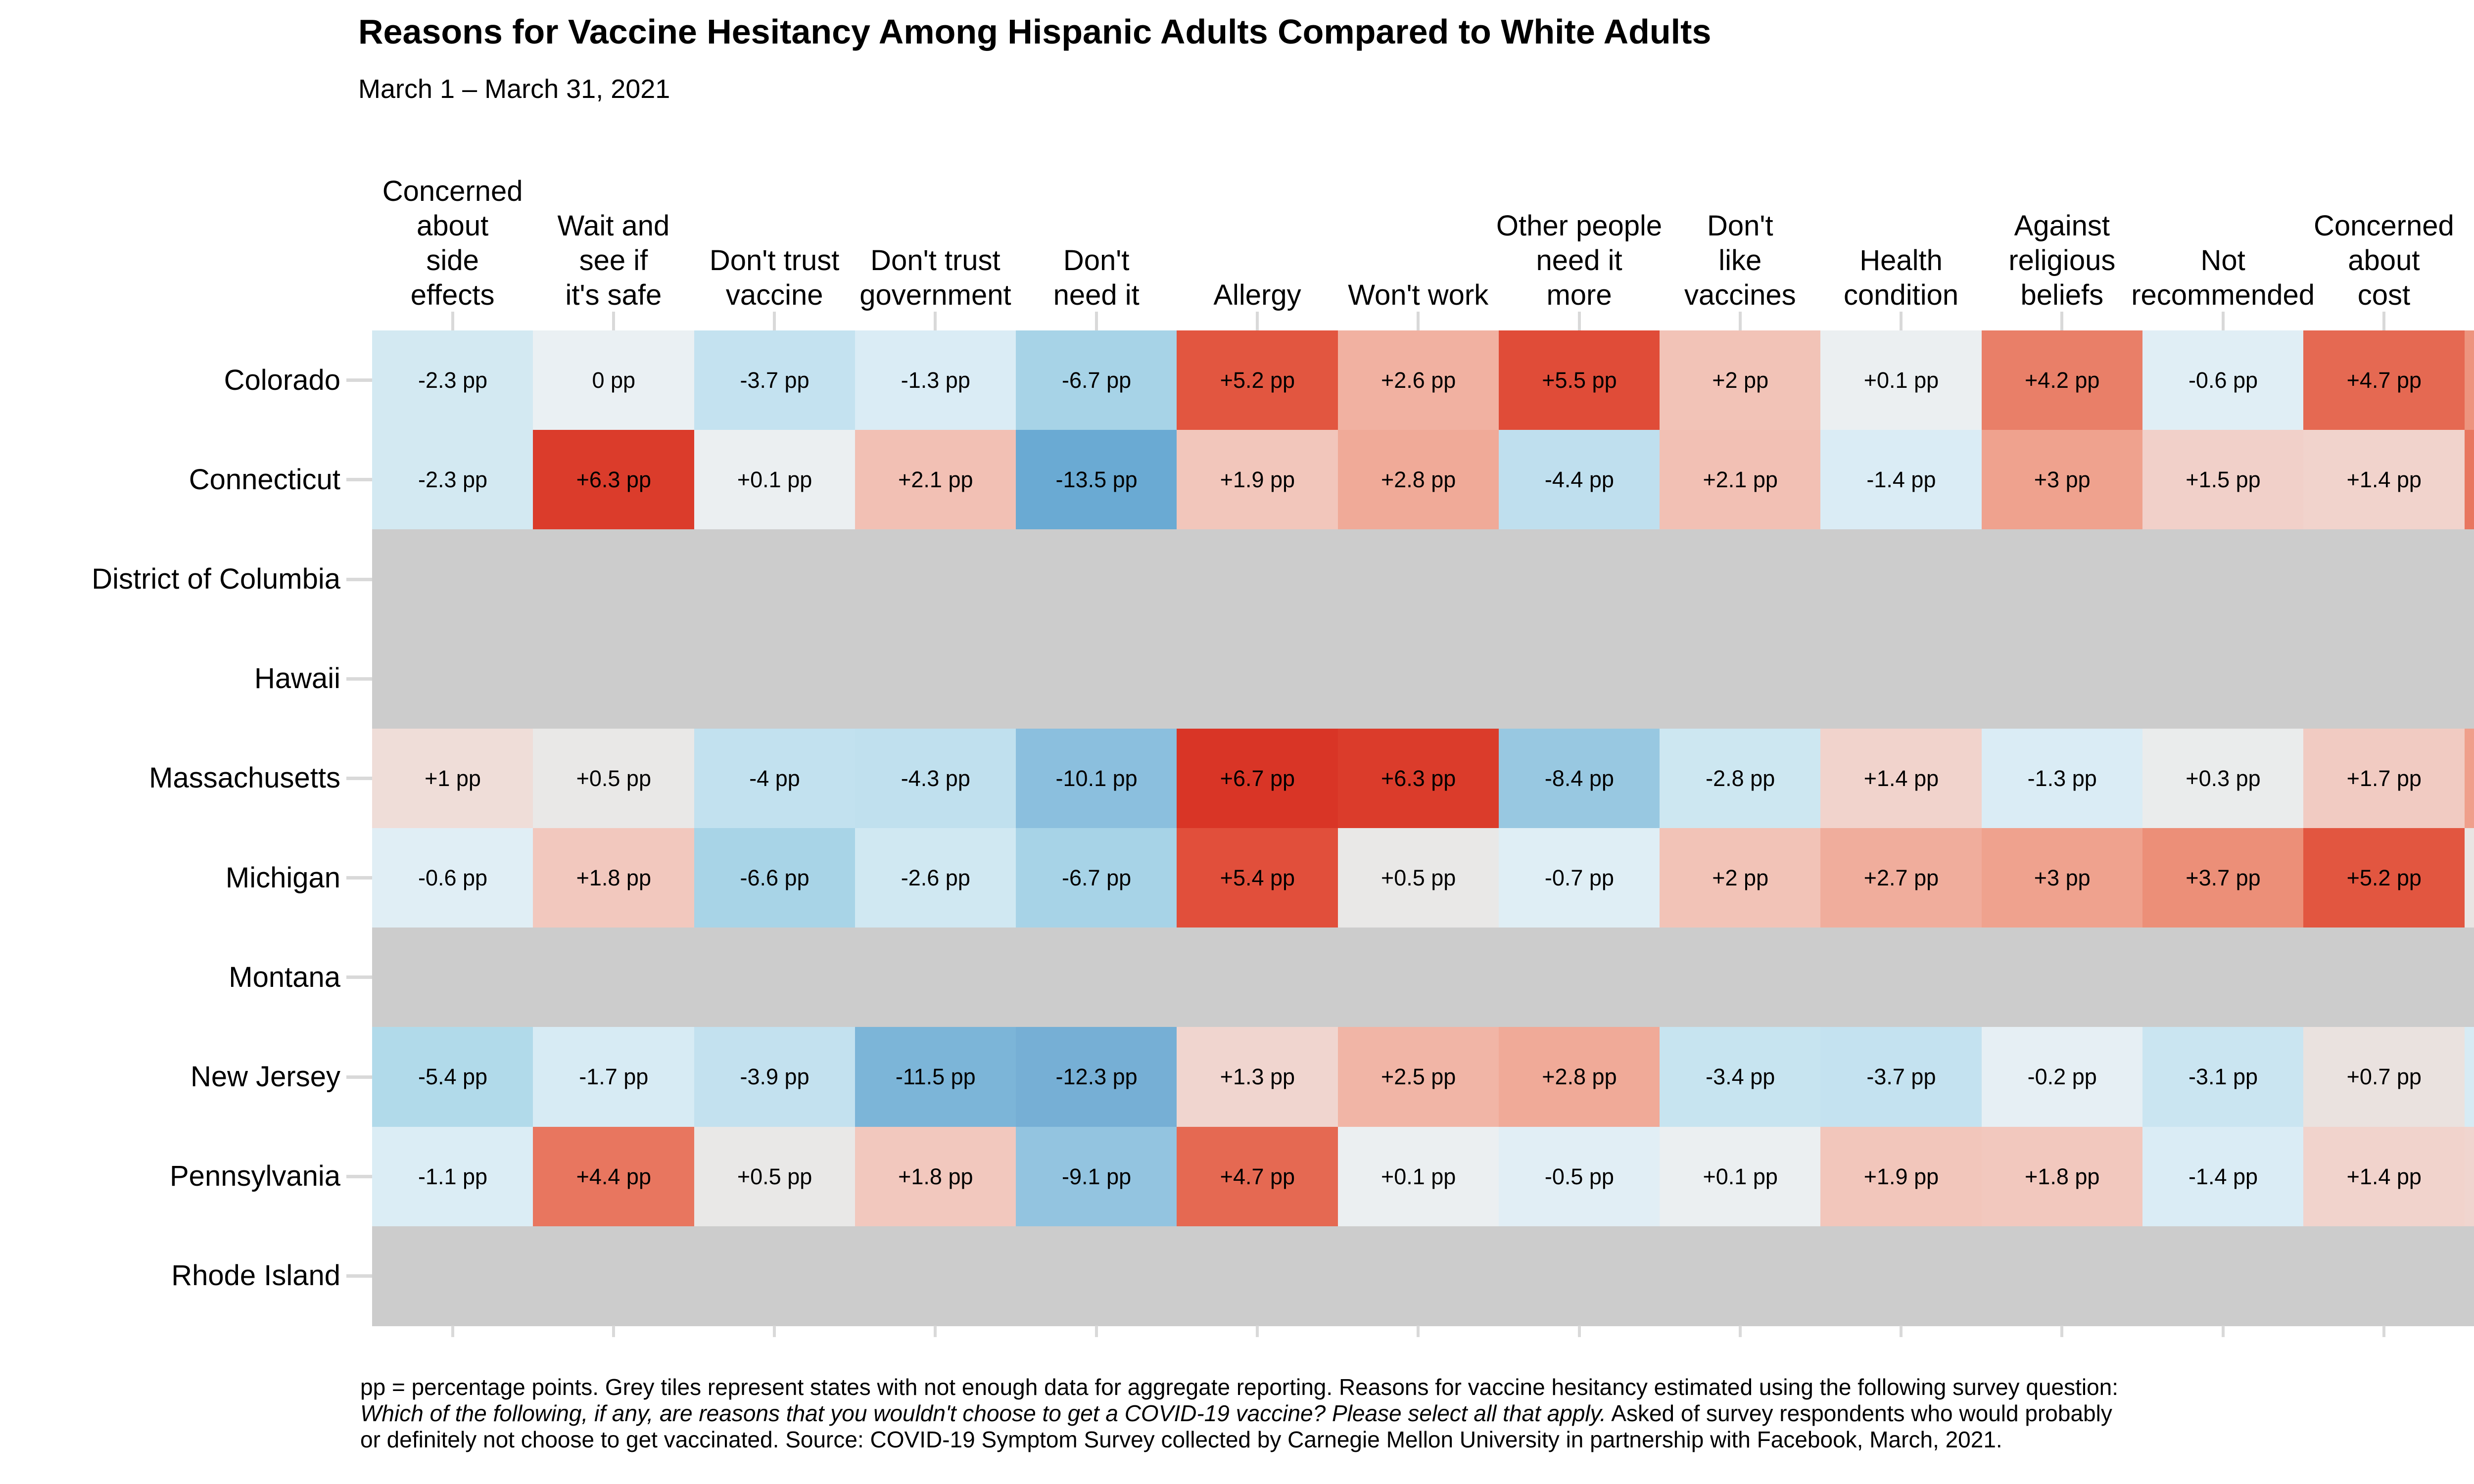 The width and height of the screenshot is (2474, 1484). What do you see at coordinates (2062, 1077) in the screenshot?
I see `heatmap-cell: -0.2 pp` at bounding box center [2062, 1077].